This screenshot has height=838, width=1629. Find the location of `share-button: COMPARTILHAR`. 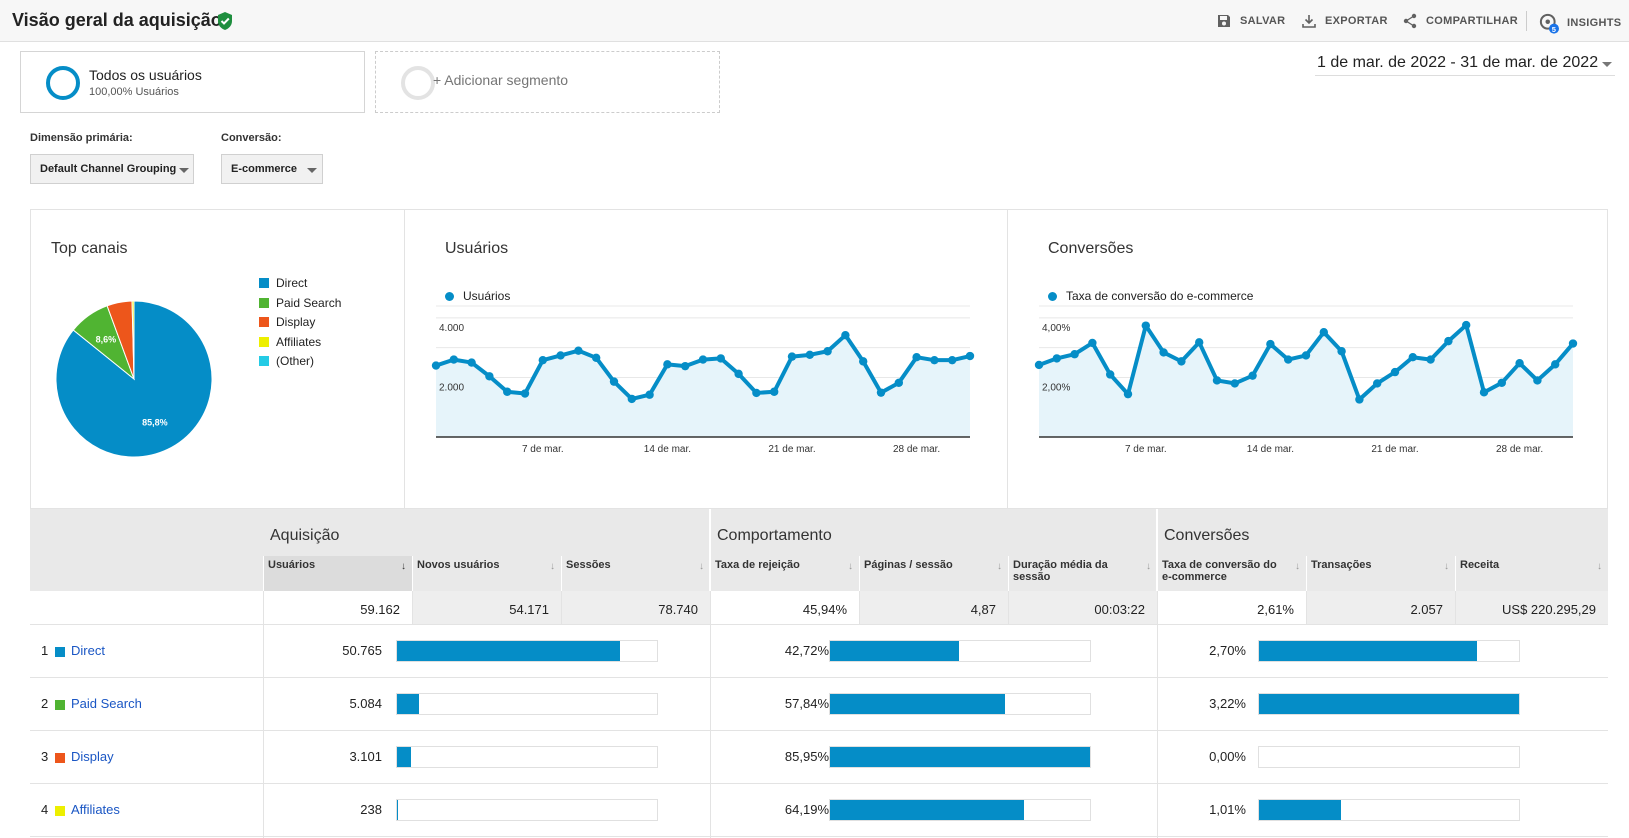

share-button: COMPARTILHAR is located at coordinates (1460, 21).